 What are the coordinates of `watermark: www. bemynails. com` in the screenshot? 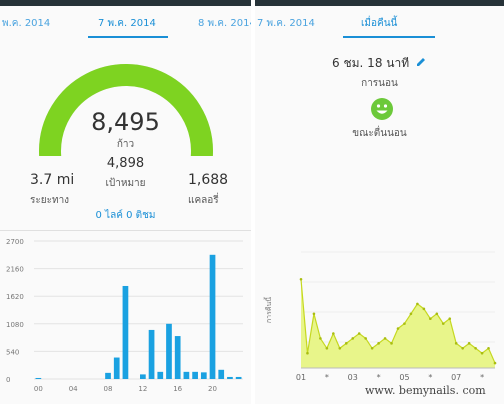 It's located at (425, 390).